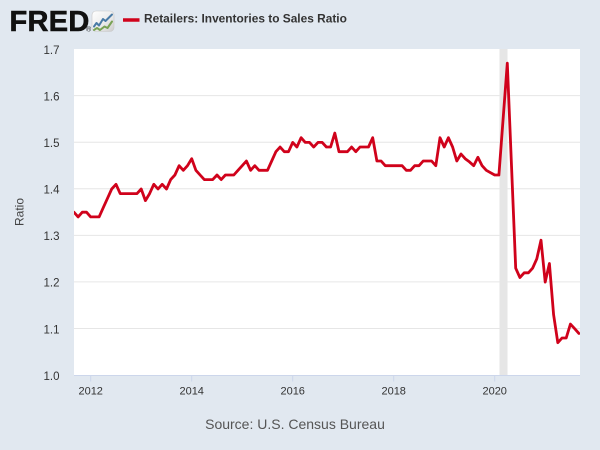  Describe the element at coordinates (50, 22) in the screenshot. I see `svg-text: FRED` at that location.